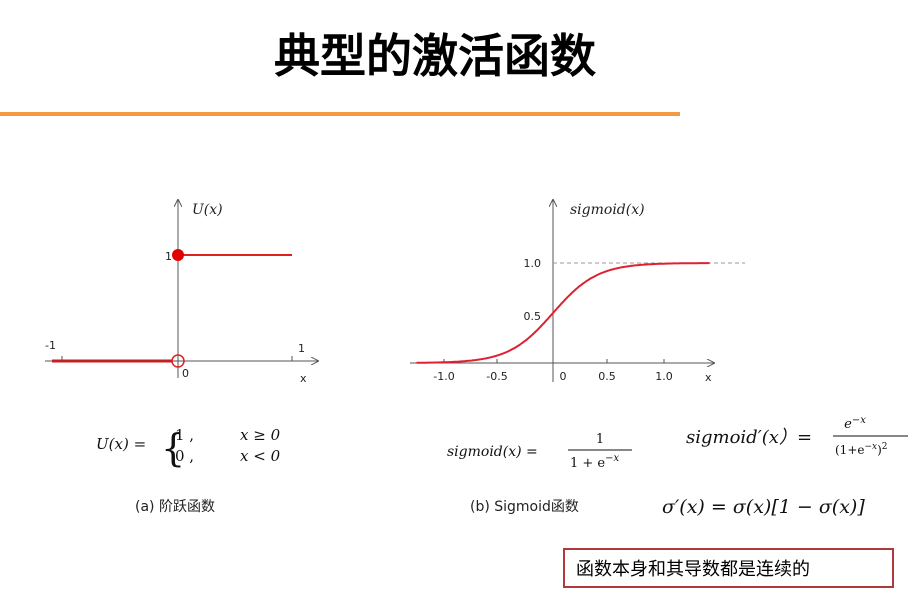 The image size is (924, 606). Describe the element at coordinates (693, 569) in the screenshot. I see `note: 函数本身和其导数都是连续的` at that location.